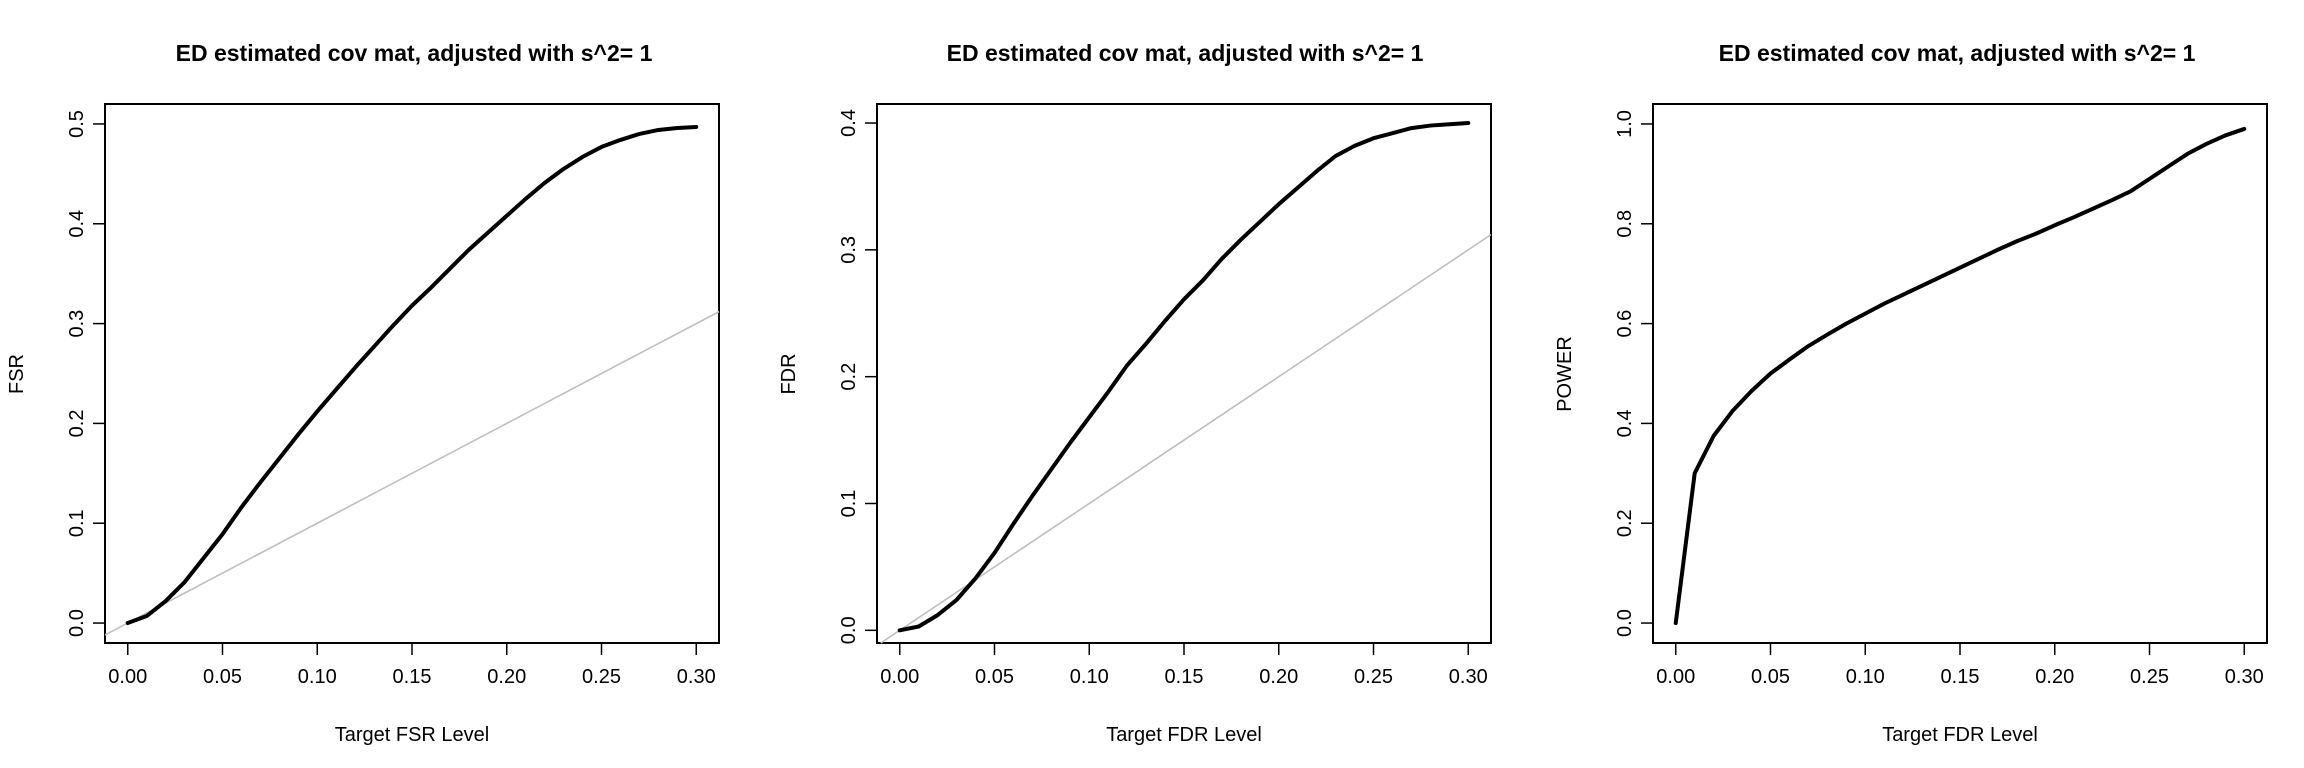 The image size is (2304, 768). What do you see at coordinates (1565, 374) in the screenshot?
I see `y-axis-label: POWER` at bounding box center [1565, 374].